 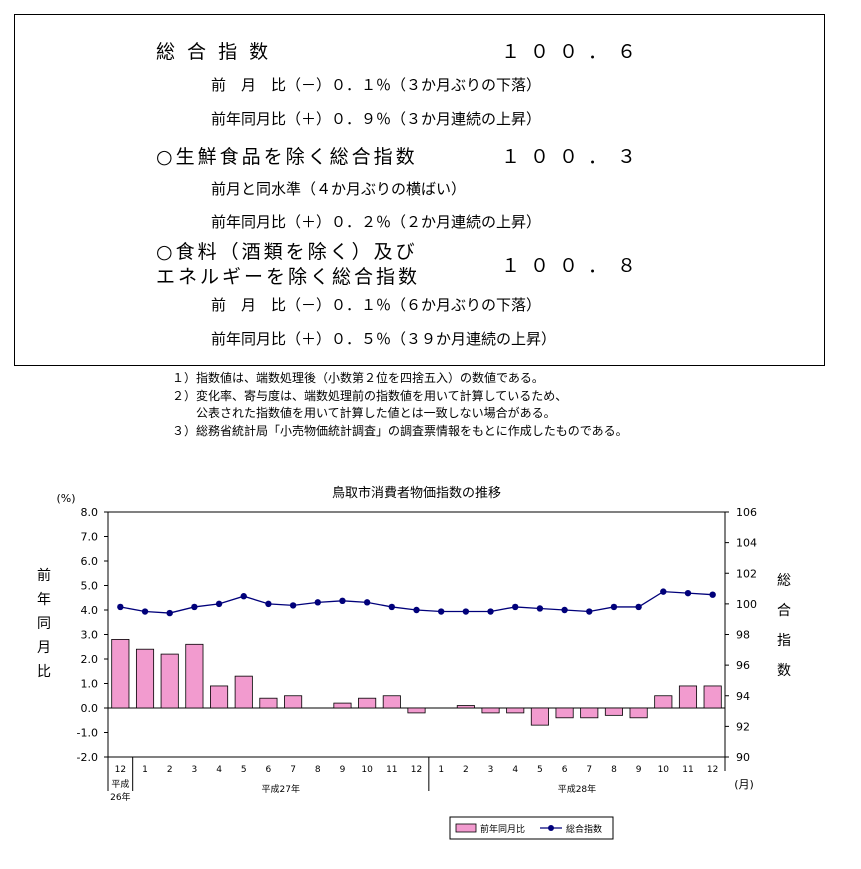 I want to click on y-left-tick-label: 0.0, so click(x=90, y=708).